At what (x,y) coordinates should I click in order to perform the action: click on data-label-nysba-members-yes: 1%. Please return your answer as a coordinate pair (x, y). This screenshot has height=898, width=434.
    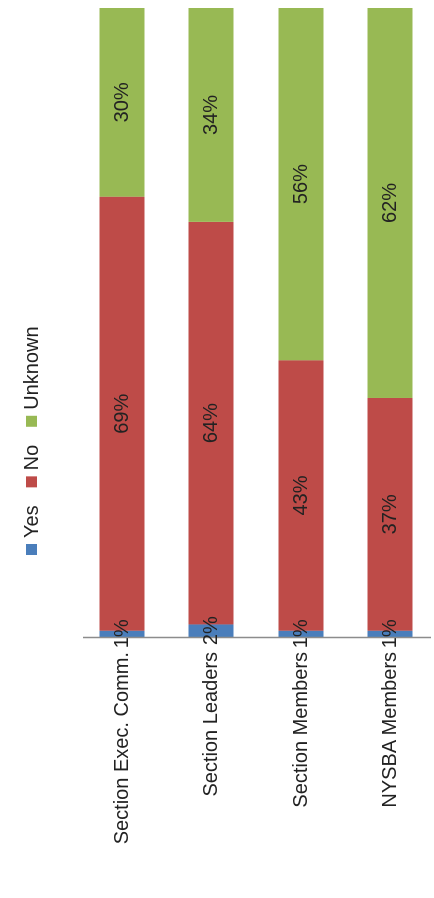
    Looking at the image, I should click on (390, 633).